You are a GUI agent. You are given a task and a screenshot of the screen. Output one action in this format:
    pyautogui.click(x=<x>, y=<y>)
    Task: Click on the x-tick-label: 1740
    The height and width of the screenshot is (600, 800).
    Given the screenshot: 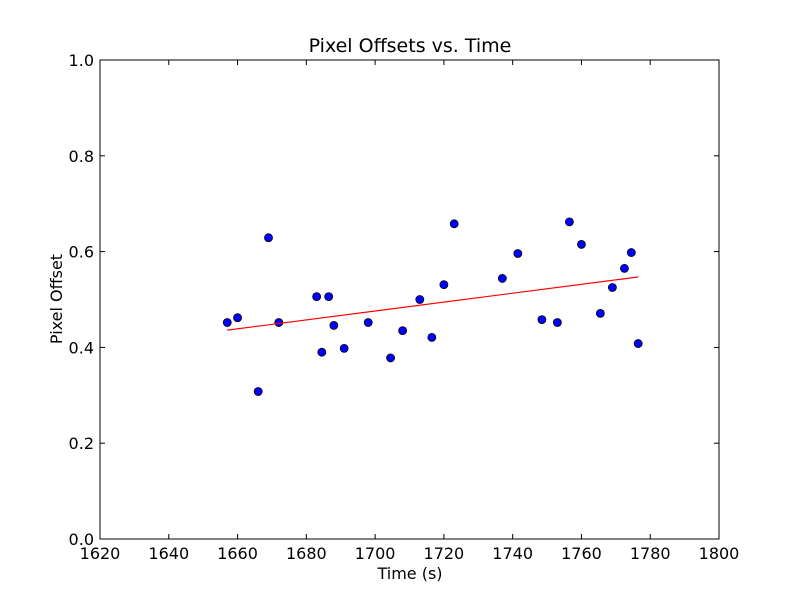 What is the action you would take?
    pyautogui.click(x=512, y=553)
    